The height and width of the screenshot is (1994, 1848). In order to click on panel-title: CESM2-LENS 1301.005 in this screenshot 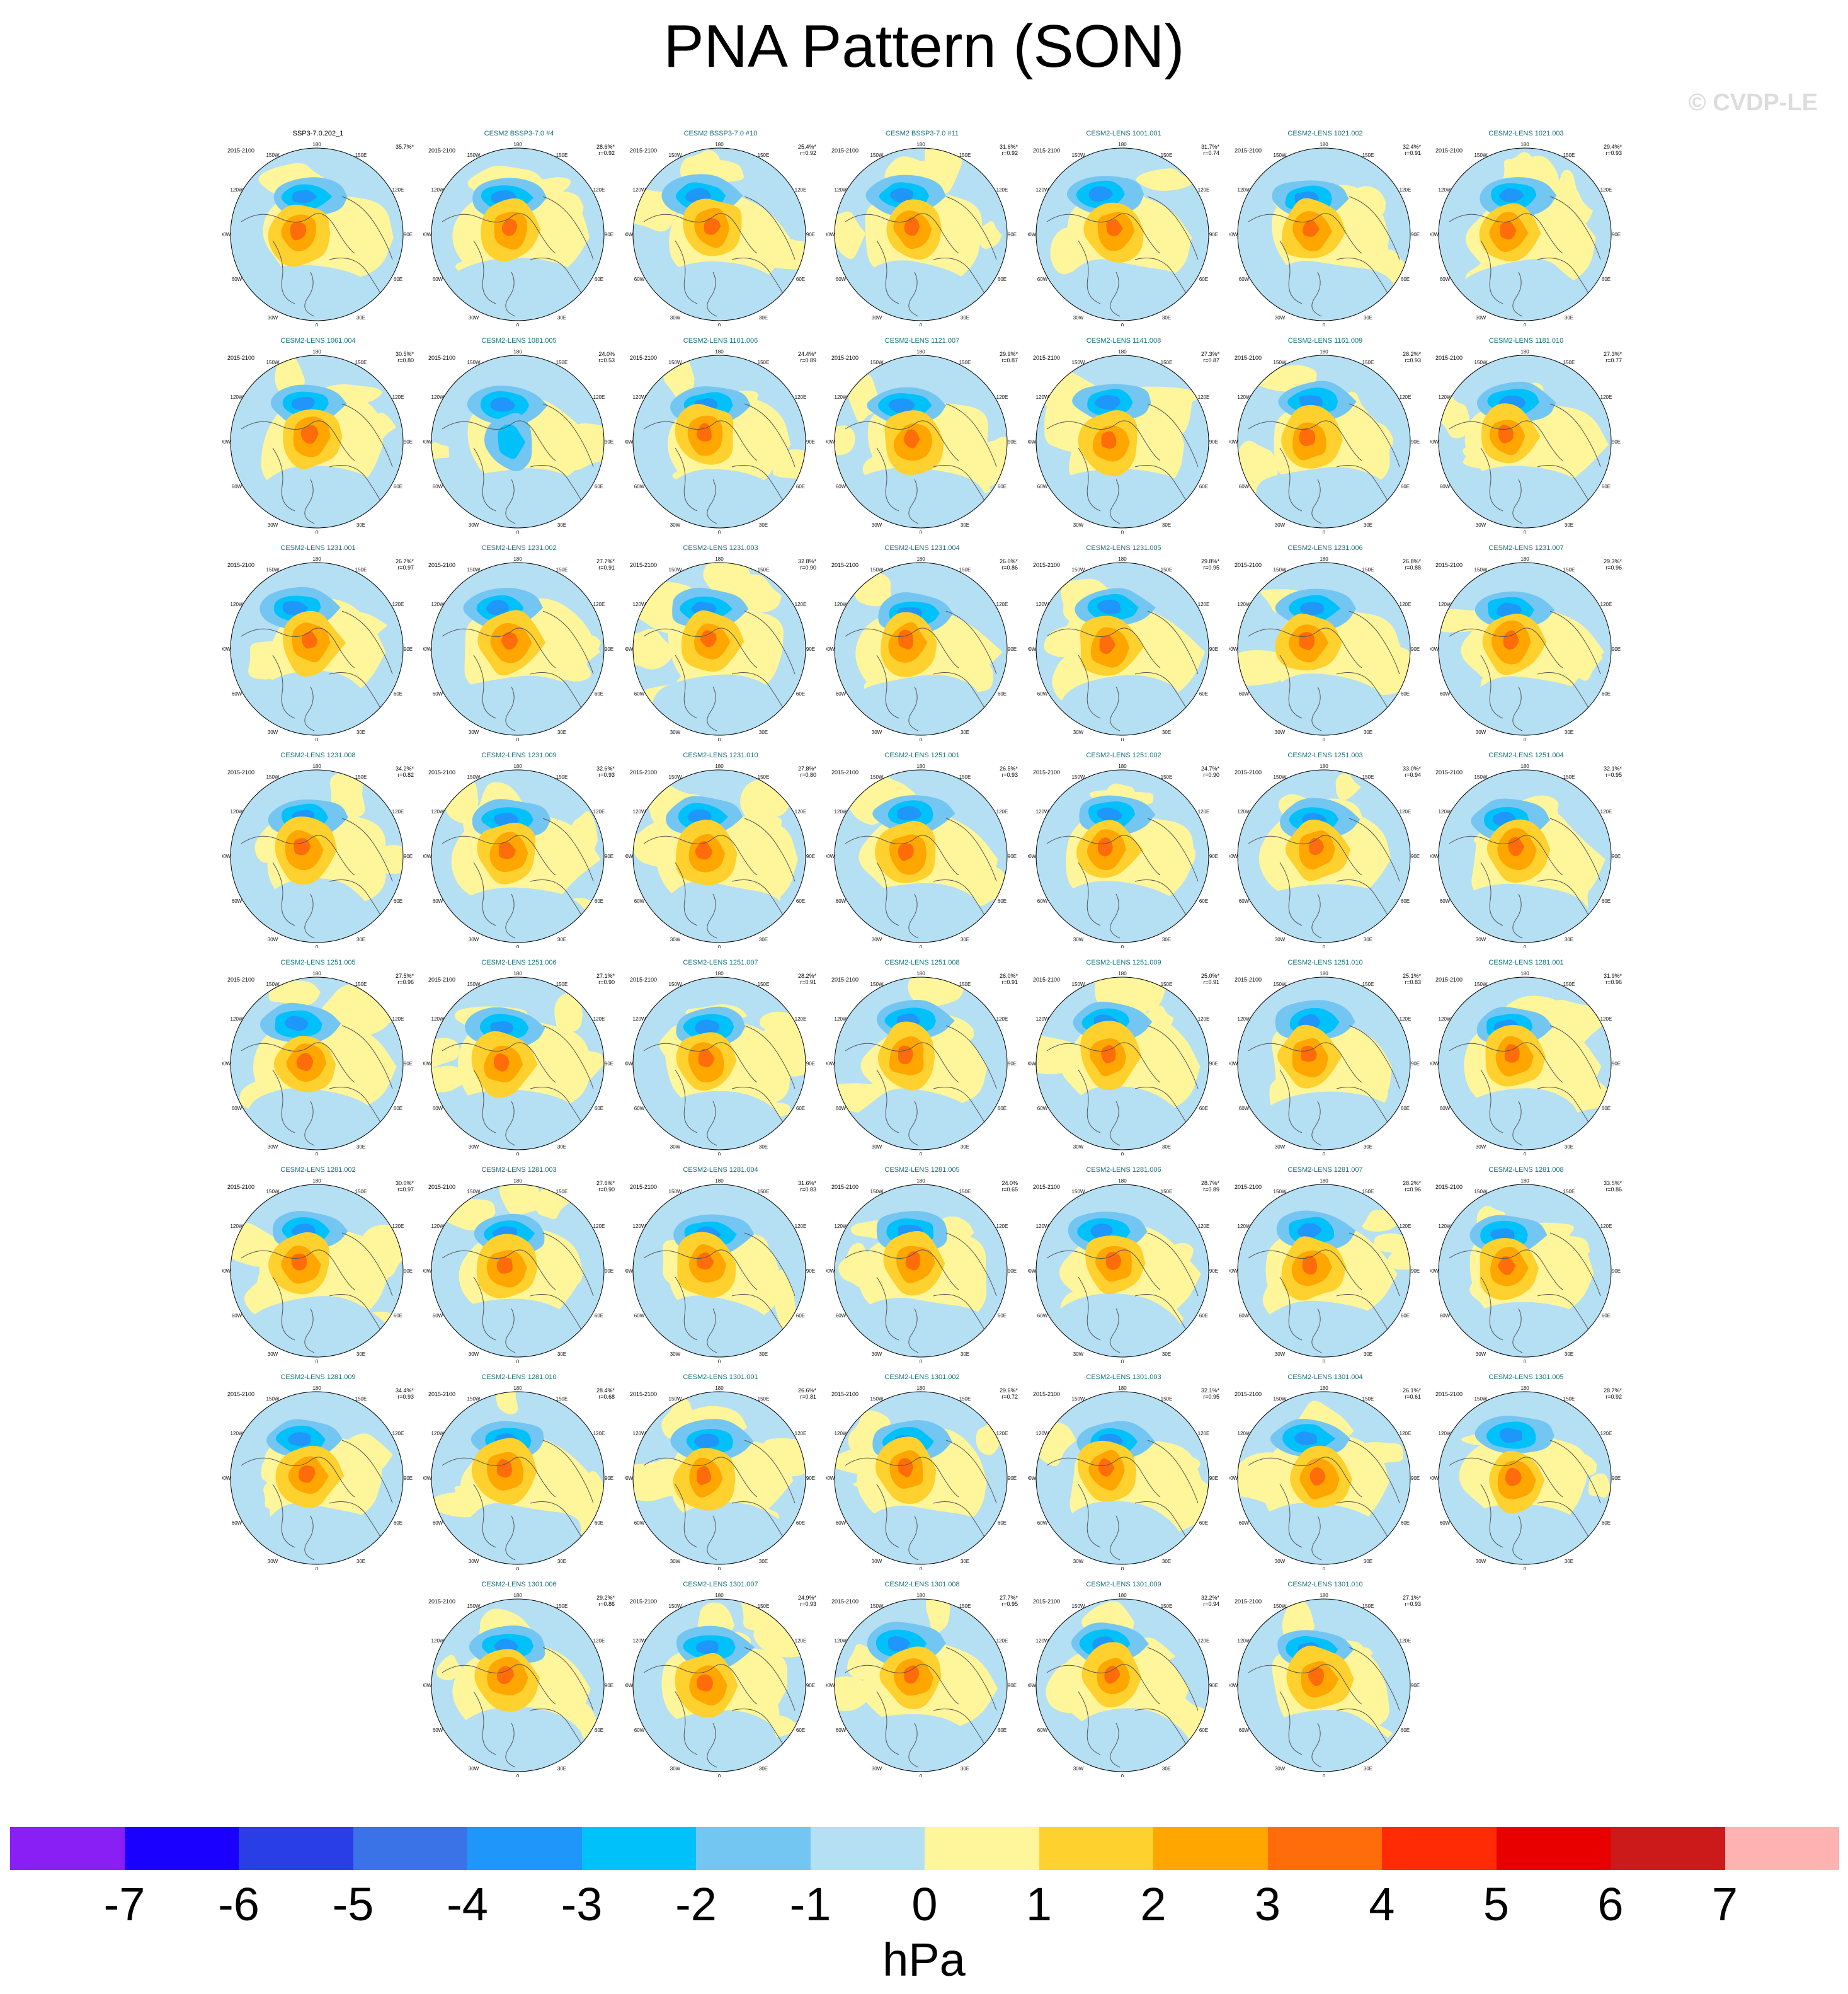, I will do `click(1526, 1377)`.